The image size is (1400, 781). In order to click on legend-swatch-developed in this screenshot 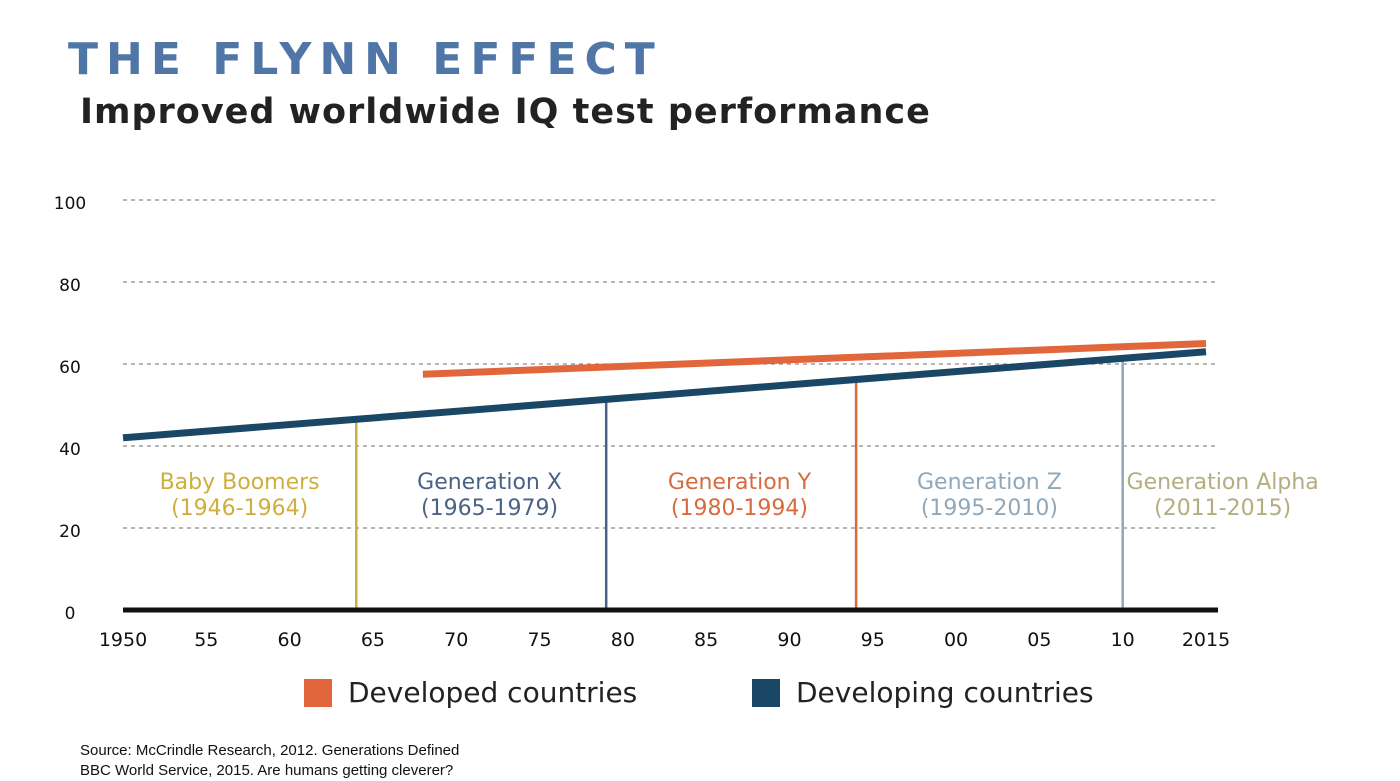, I will do `click(318, 692)`.